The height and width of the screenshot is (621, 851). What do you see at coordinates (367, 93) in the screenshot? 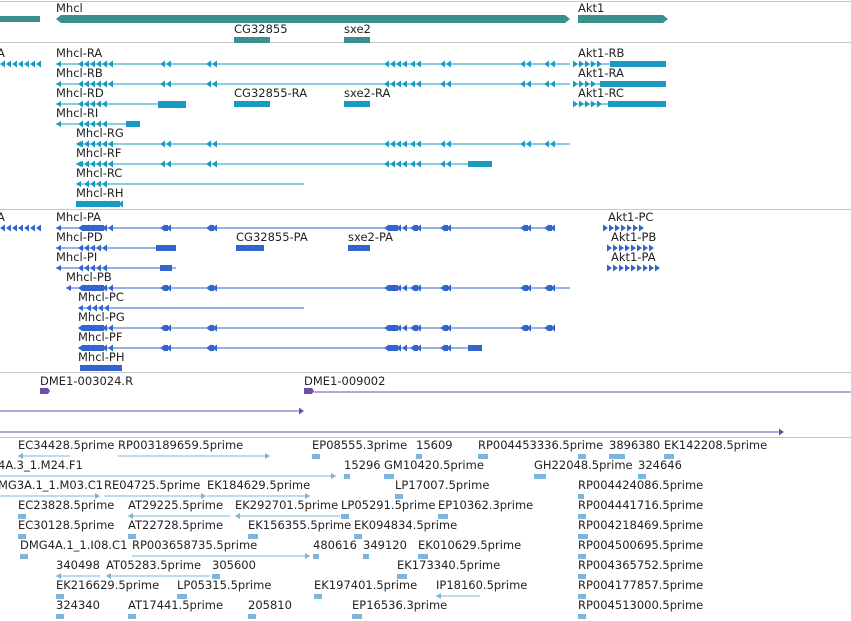
I see `feature-label-sxe2-ra: sxe2-RA` at bounding box center [367, 93].